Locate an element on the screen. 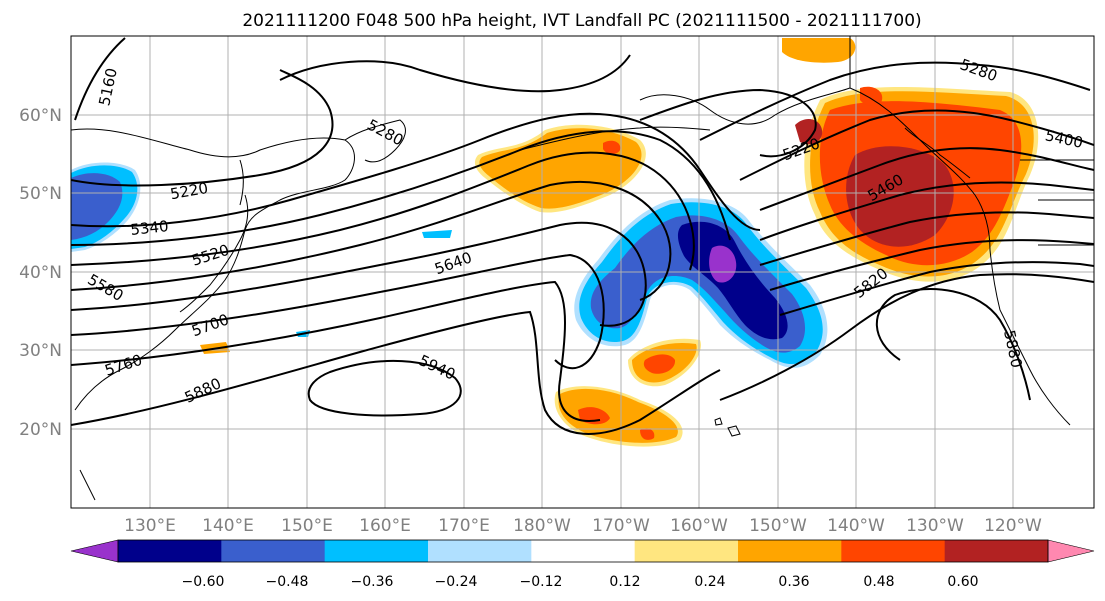 The height and width of the screenshot is (601, 1105). contour-5280-west is located at coordinates (455, 73).